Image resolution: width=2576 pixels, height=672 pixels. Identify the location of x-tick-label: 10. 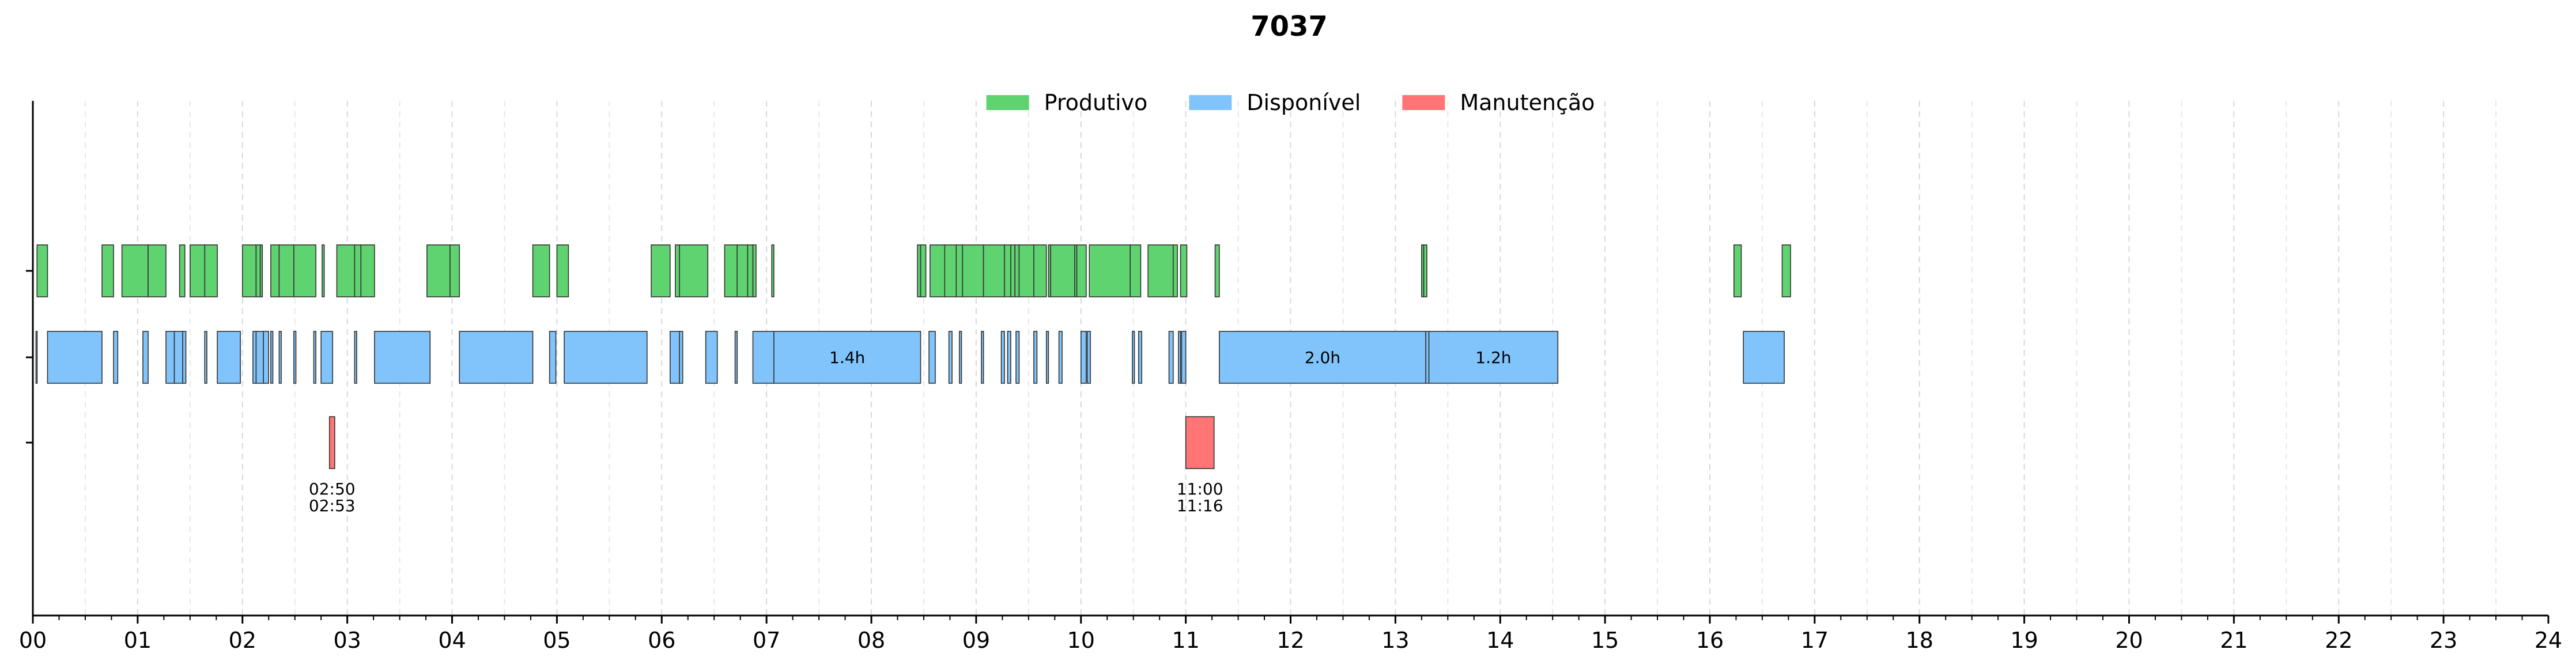
(1081, 641).